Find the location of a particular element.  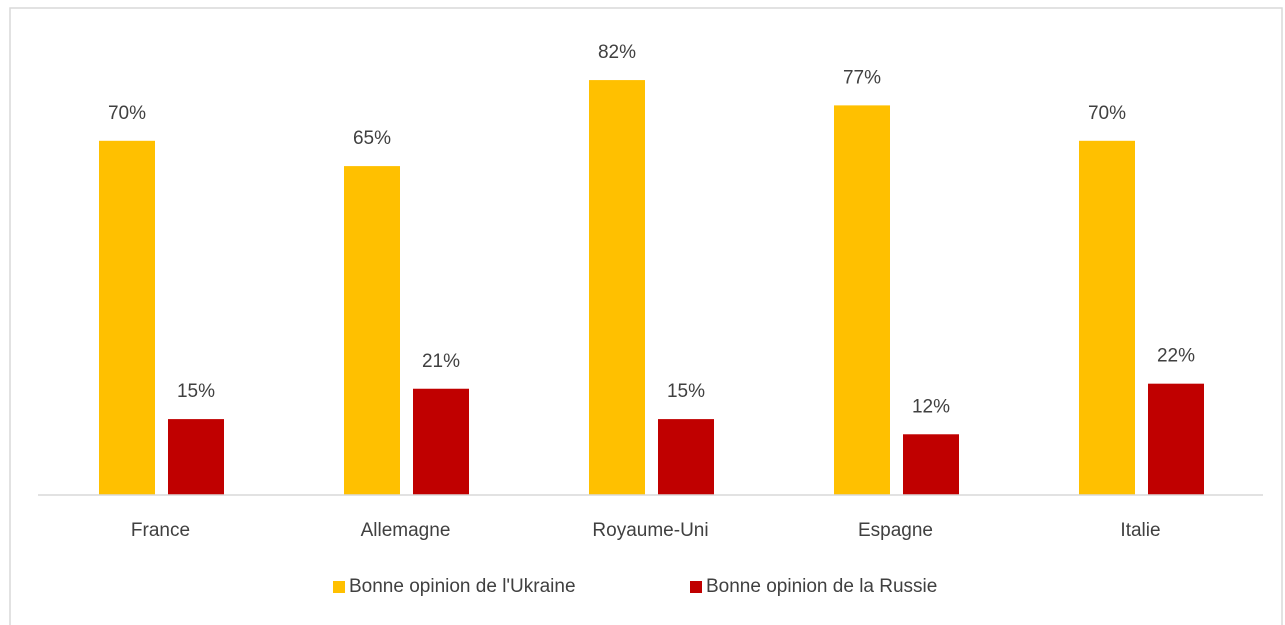

x-tick-label: Italie is located at coordinates (1140, 530).